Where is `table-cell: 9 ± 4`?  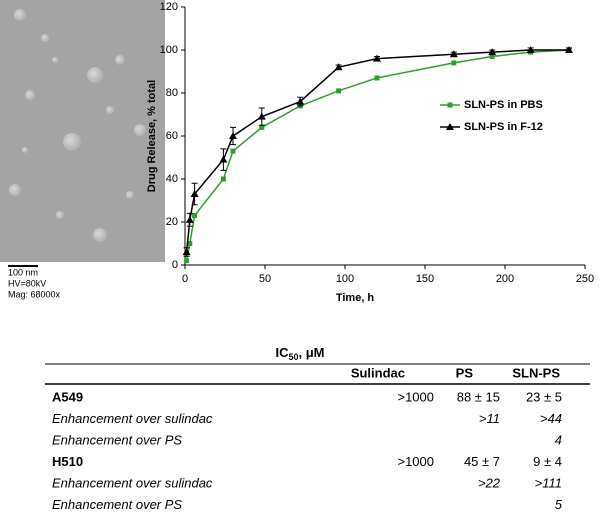 table-cell: 9 ± 4 is located at coordinates (547, 461).